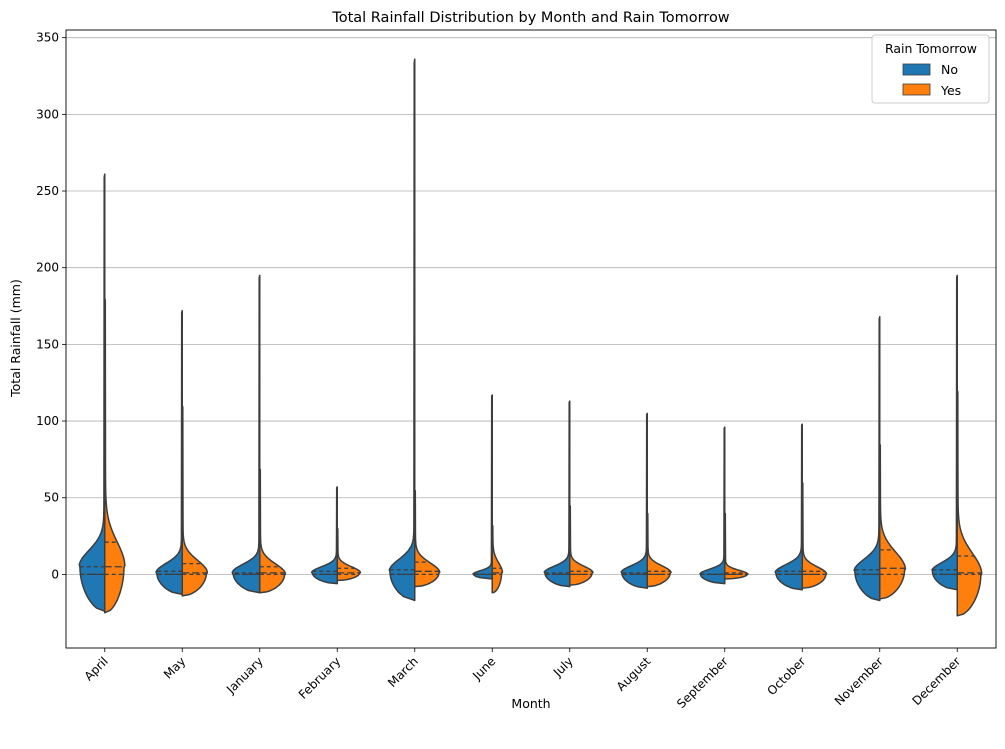  Describe the element at coordinates (814, 535) in the screenshot. I see `violin-half-yes-october` at that location.